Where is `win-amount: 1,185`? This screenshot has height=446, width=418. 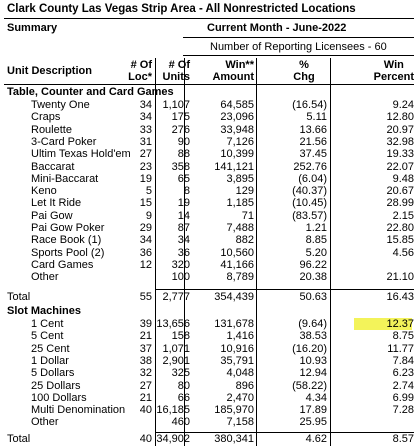 win-amount: 1,185 is located at coordinates (240, 203).